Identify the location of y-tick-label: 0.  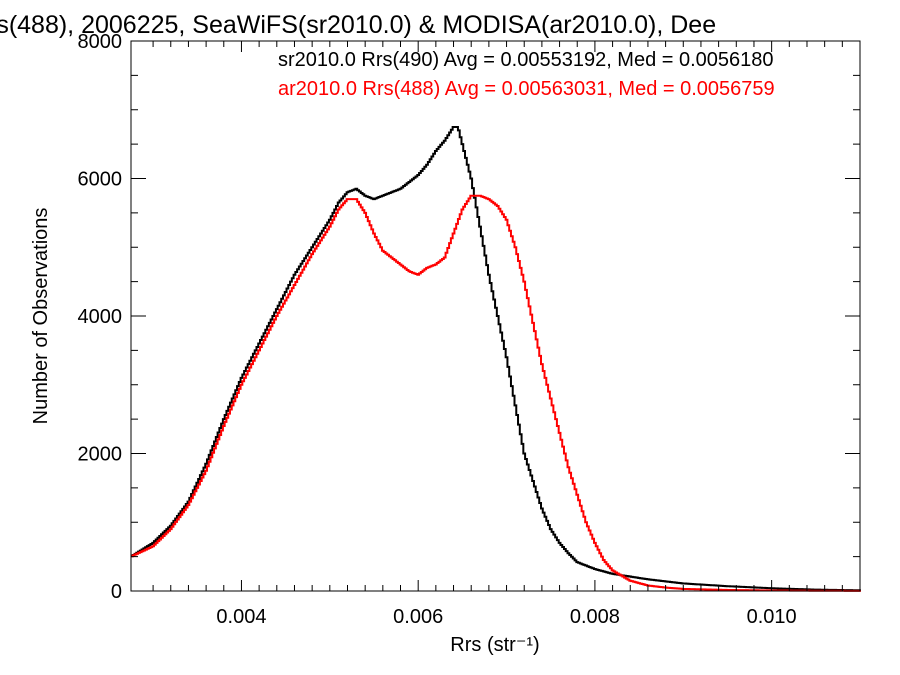
(116, 592).